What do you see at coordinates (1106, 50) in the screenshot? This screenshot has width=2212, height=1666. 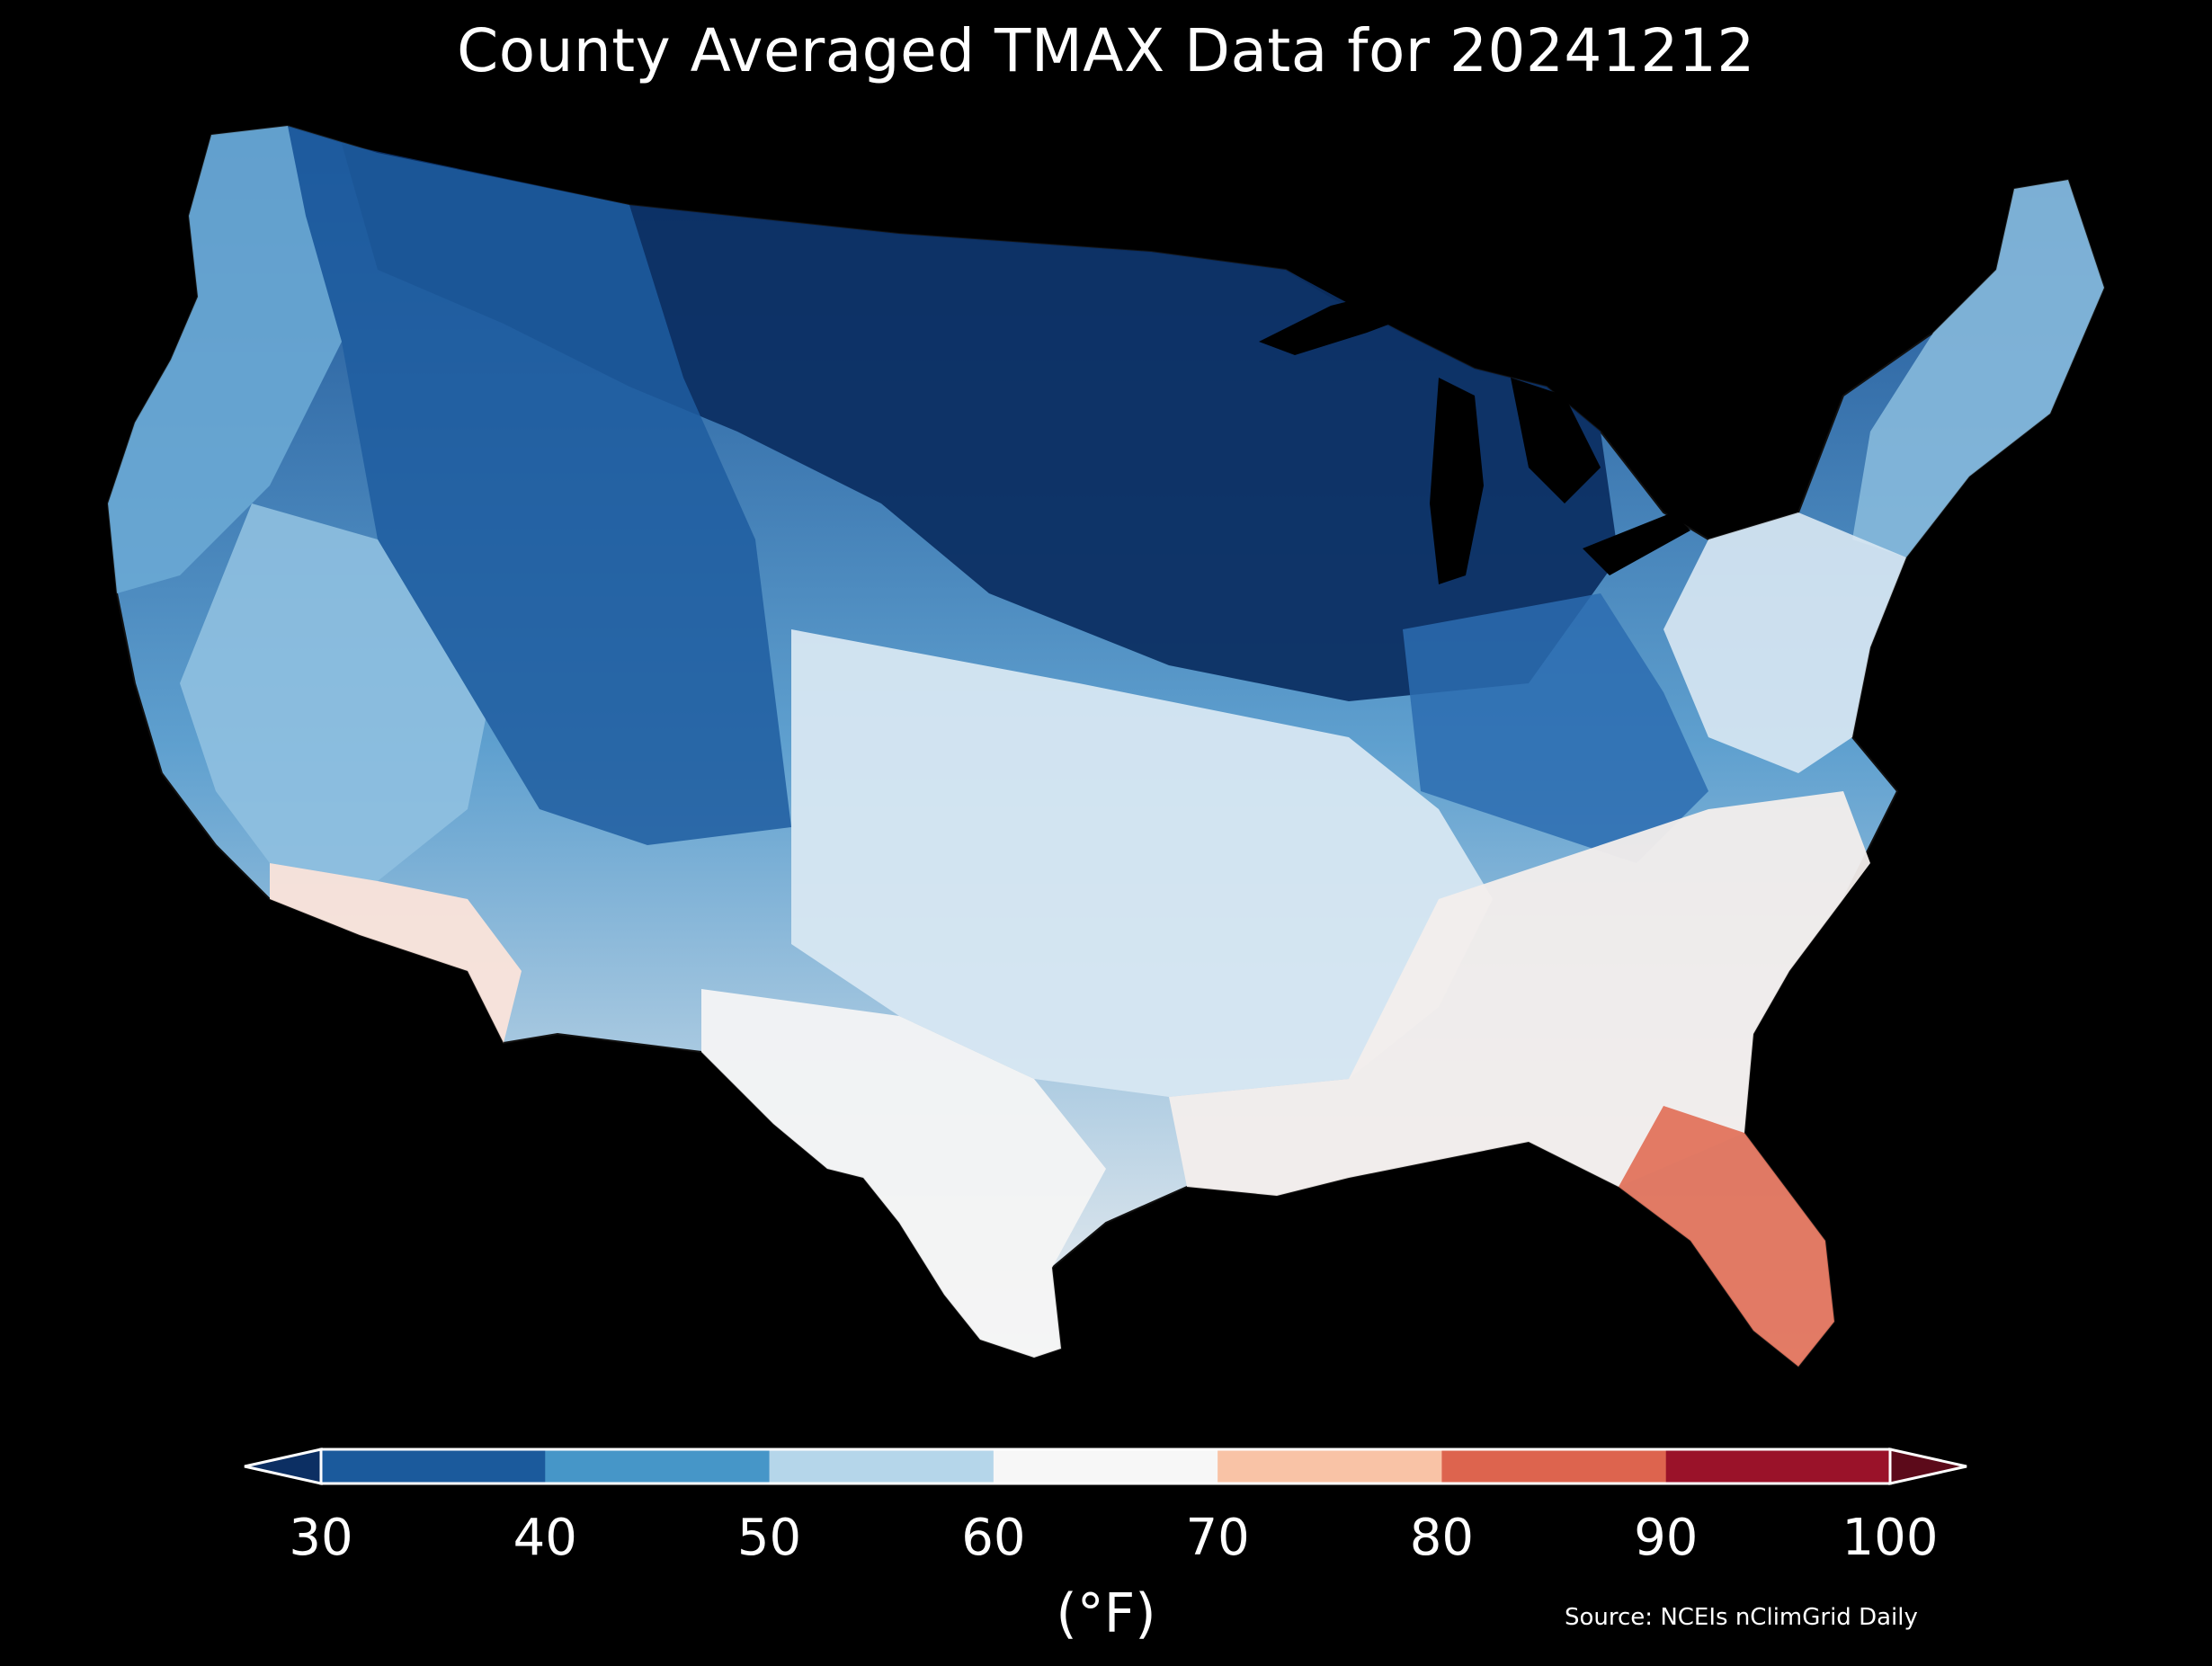 I see `chart-title: County Averaged TMAX Data for 20241212` at bounding box center [1106, 50].